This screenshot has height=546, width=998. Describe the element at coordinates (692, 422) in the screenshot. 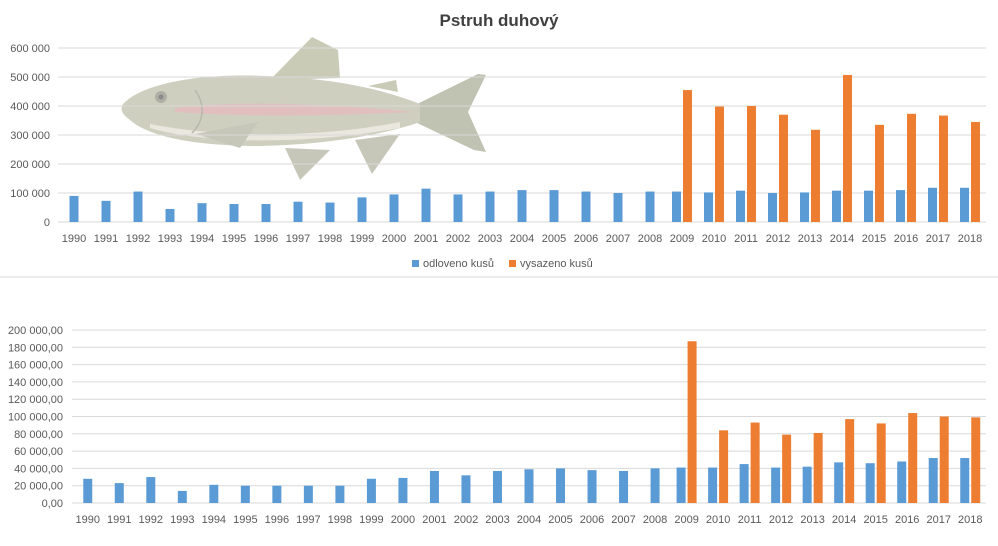

I see `bar-vysazeno-2009` at that location.